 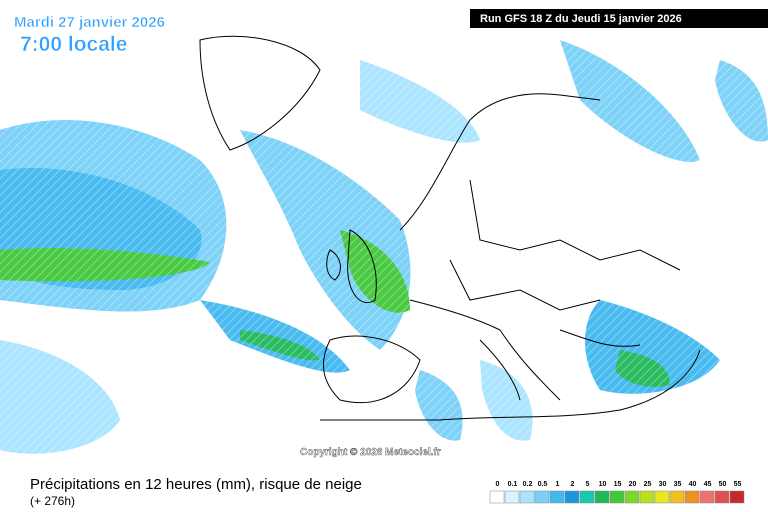 What do you see at coordinates (370, 452) in the screenshot?
I see `copyright: Copyright © 2026 Meteociel.fr` at bounding box center [370, 452].